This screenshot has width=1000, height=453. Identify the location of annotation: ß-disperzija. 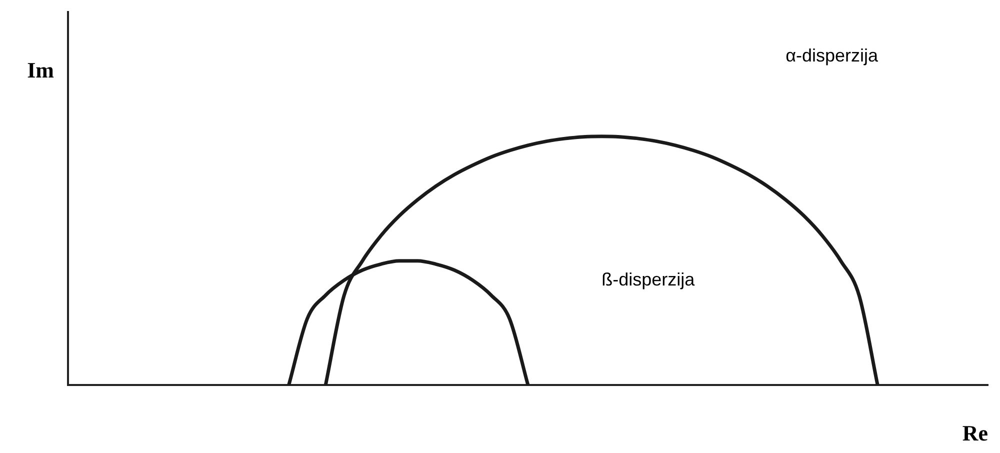
(649, 280).